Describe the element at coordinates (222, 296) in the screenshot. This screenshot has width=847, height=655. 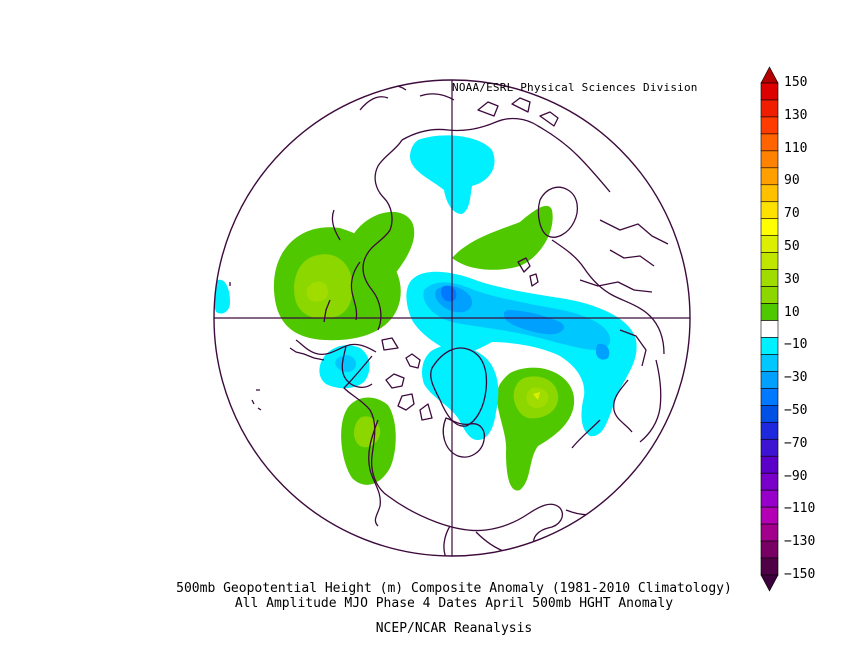
I see `negative-anomaly-far-west` at that location.